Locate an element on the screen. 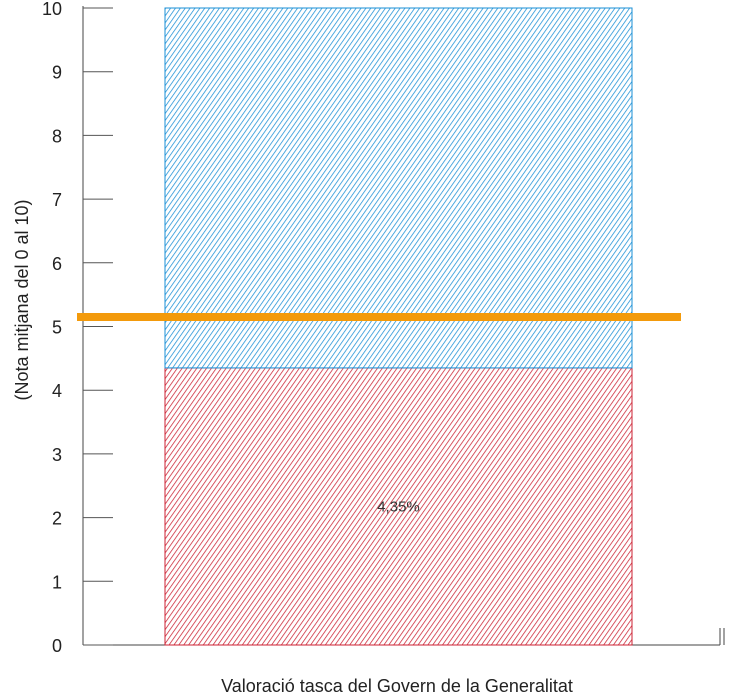 The image size is (735, 700). bar-data-label: 4,35% is located at coordinates (398, 506).